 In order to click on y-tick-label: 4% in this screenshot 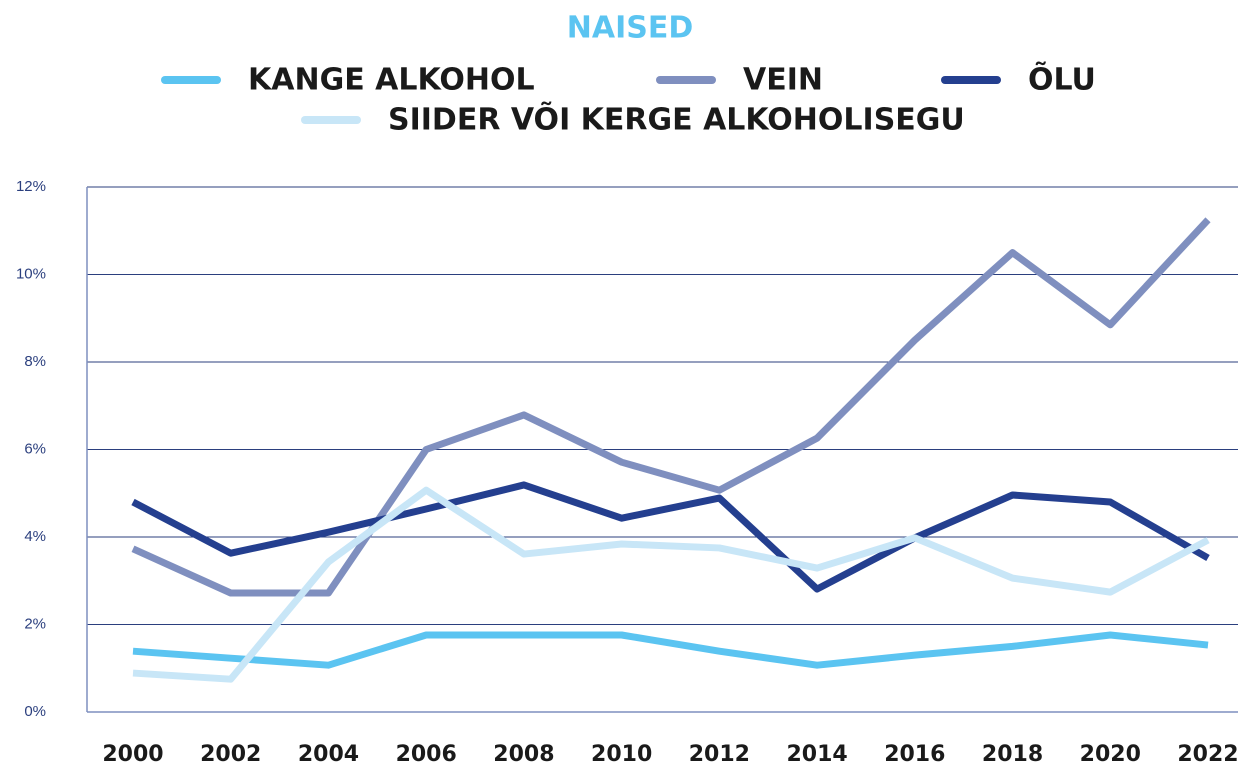, I will do `click(35, 536)`.